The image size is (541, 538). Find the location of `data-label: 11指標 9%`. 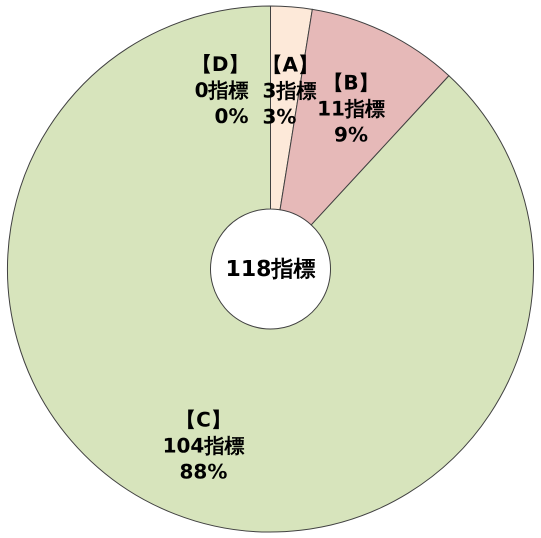

data-label: 11指標 9% is located at coordinates (351, 121).